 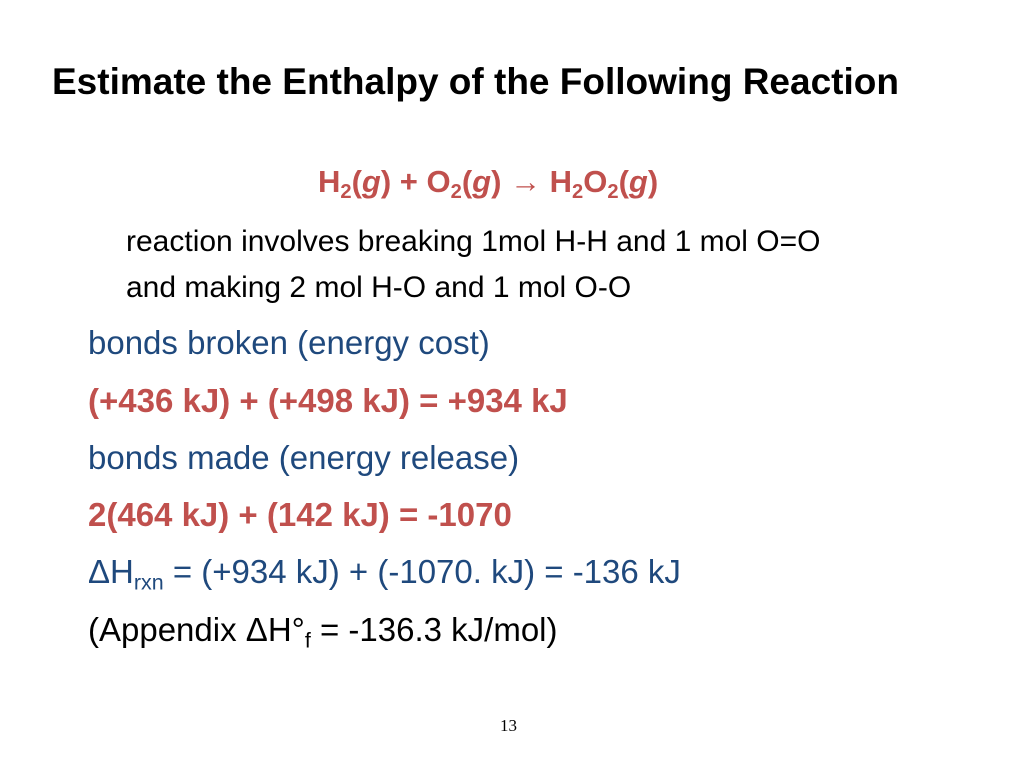 What do you see at coordinates (595, 181) in the screenshot?
I see `reaction-o: O` at bounding box center [595, 181].